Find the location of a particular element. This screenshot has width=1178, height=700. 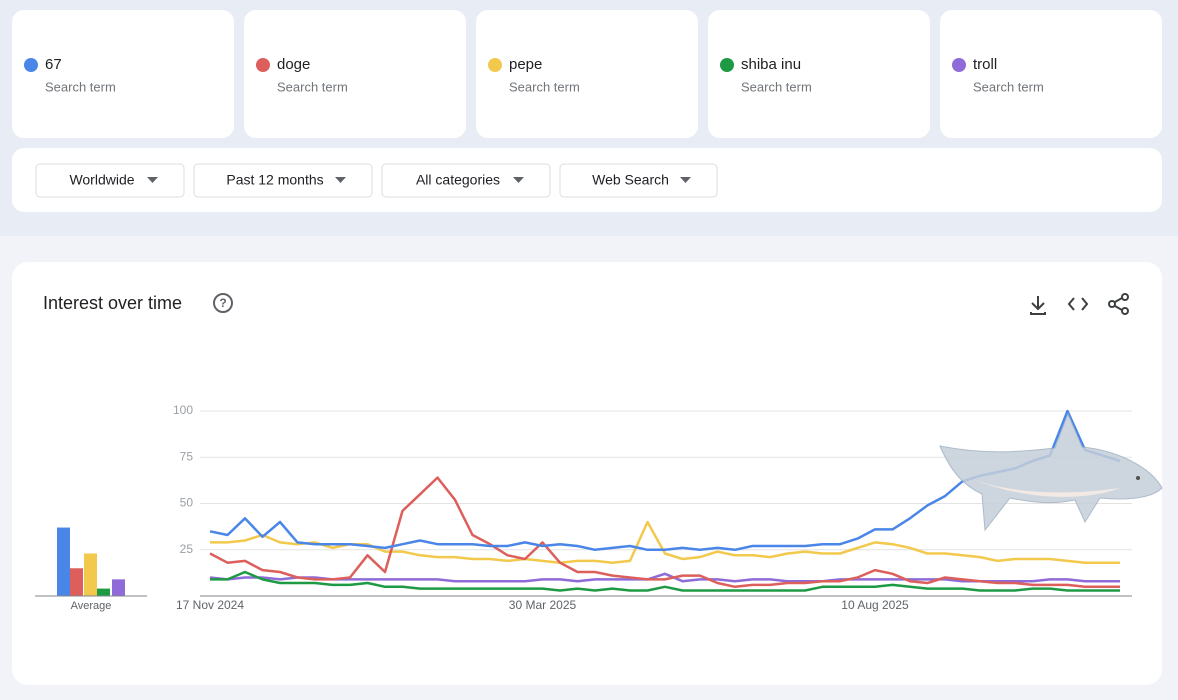

x-tick-label: 10 Aug 2025 is located at coordinates (875, 605).